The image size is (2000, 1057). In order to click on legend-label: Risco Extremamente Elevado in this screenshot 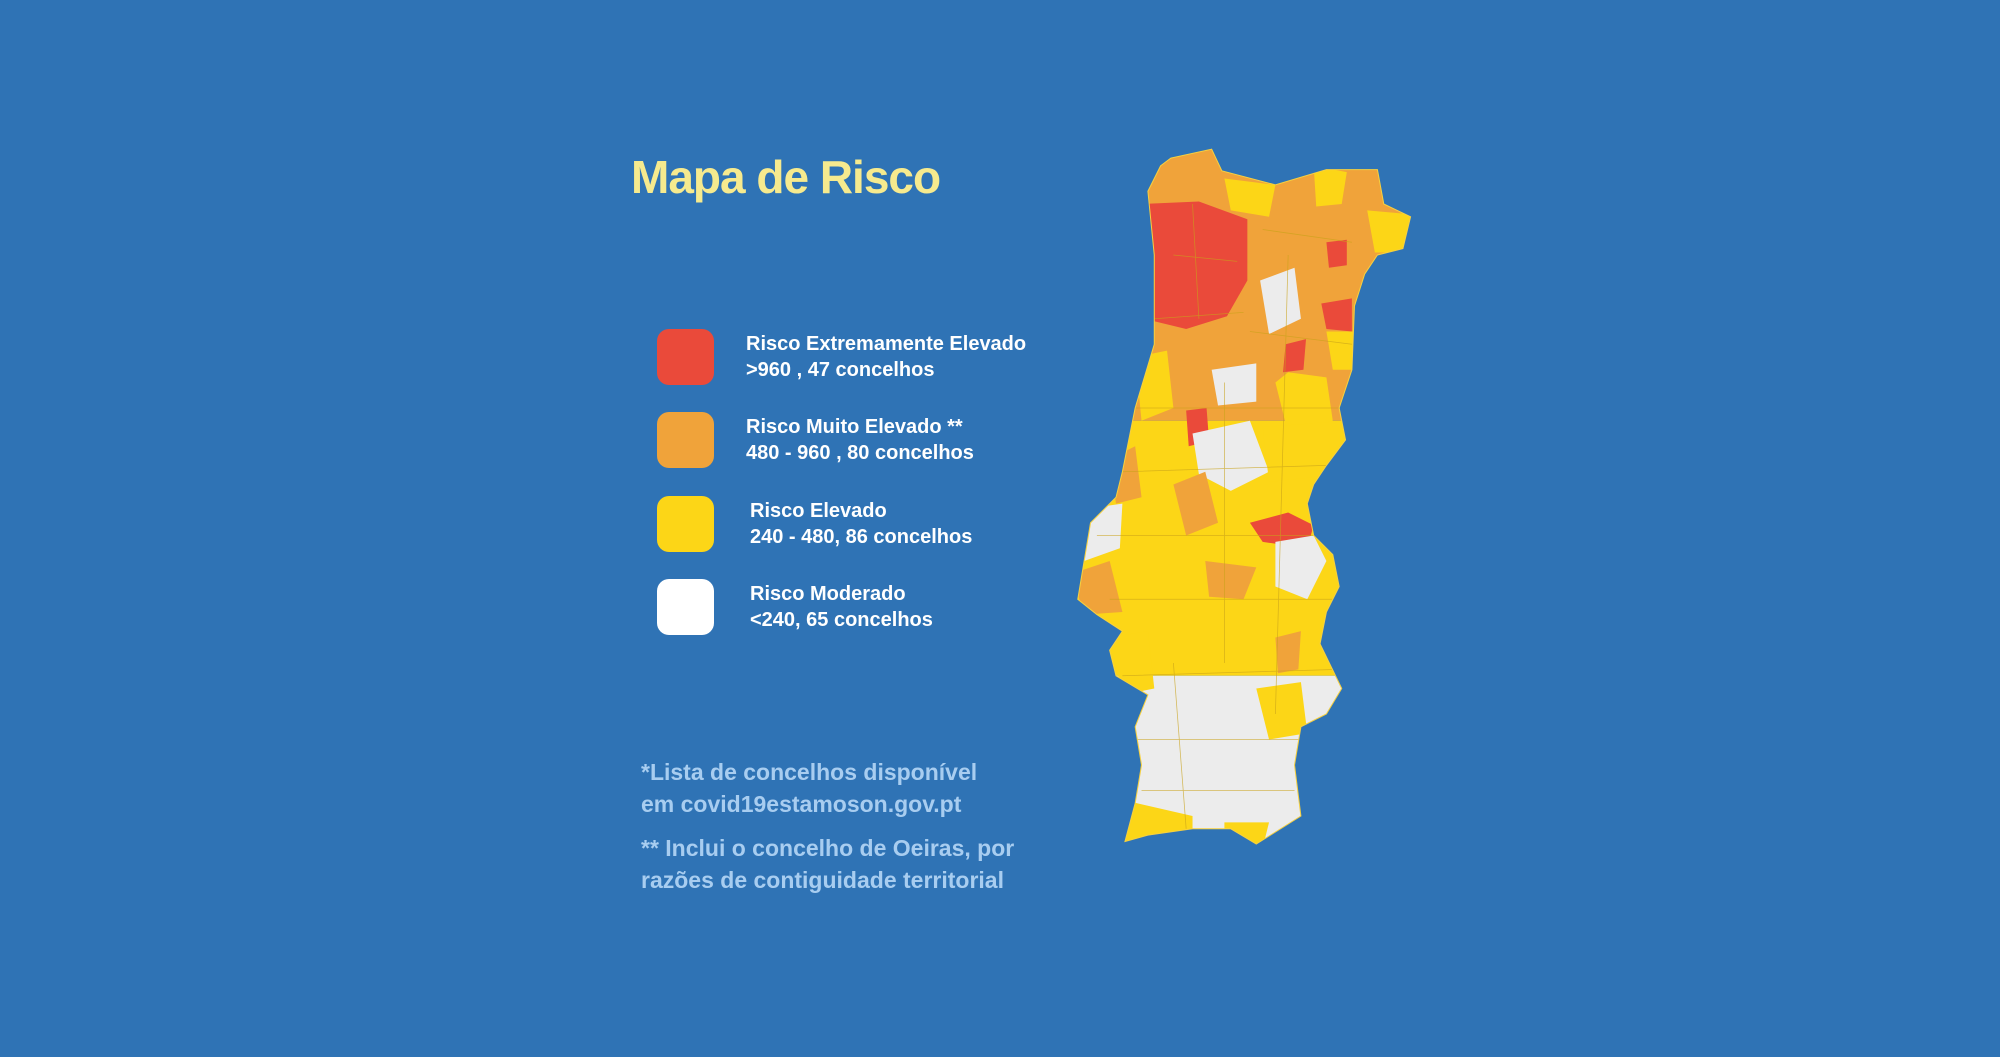, I will do `click(886, 344)`.